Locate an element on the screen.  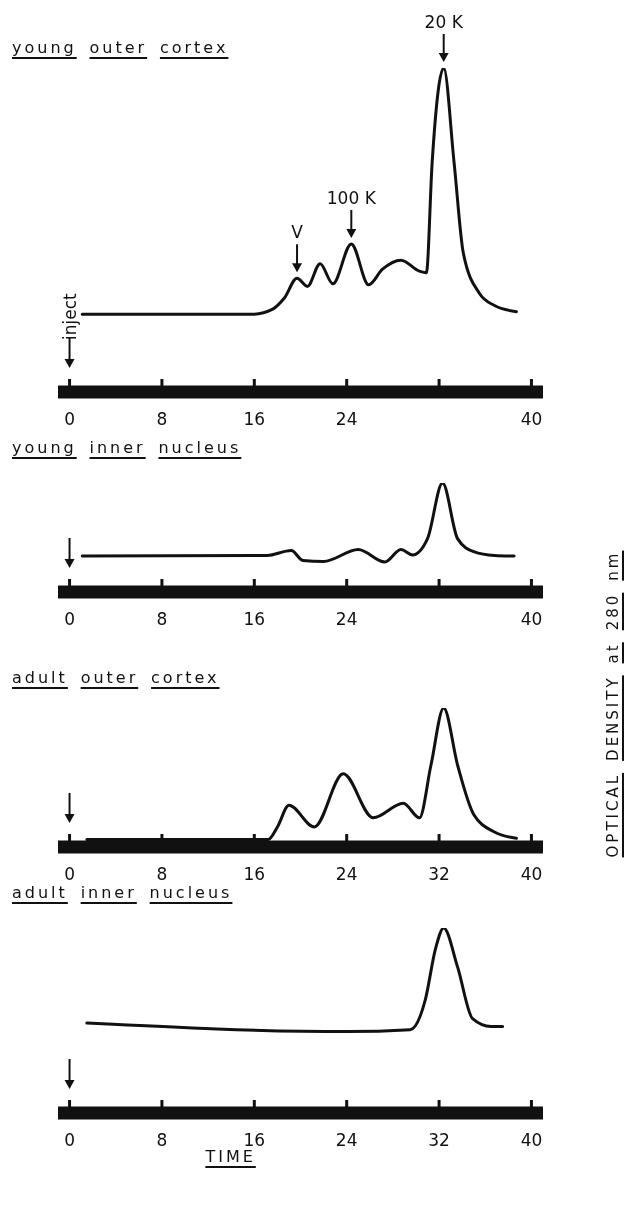
y-axis-title: OPTICAL DENSITY at 280 nm is located at coordinates (613, 704).